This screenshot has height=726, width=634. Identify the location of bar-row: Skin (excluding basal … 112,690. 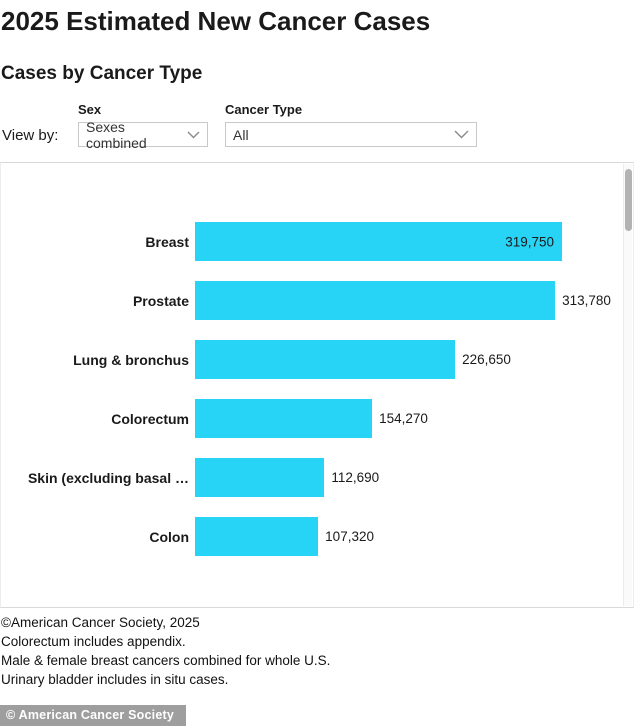
(317, 477).